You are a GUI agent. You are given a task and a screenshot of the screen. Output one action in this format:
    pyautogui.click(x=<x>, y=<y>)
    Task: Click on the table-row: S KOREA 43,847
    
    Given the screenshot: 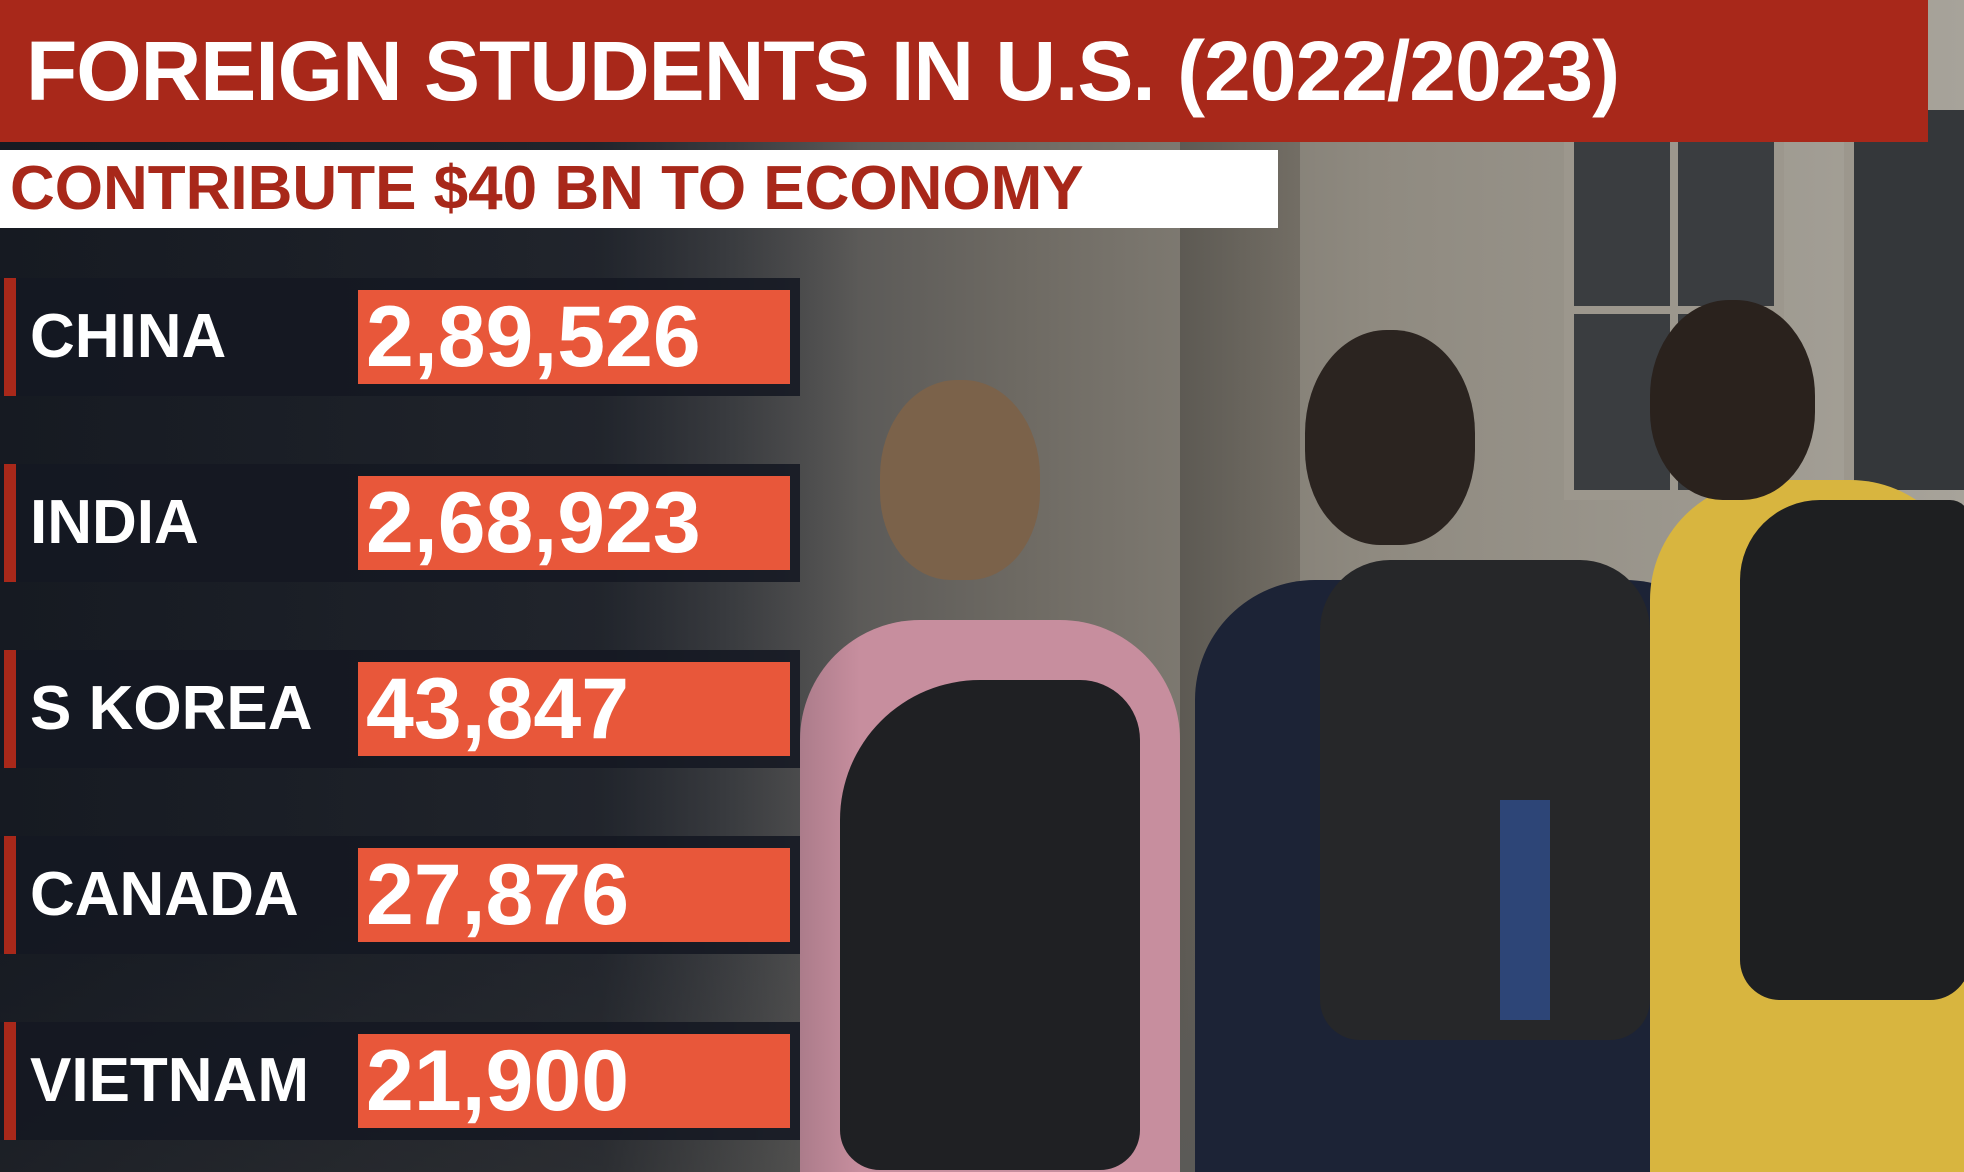 What is the action you would take?
    pyautogui.click(x=400, y=709)
    